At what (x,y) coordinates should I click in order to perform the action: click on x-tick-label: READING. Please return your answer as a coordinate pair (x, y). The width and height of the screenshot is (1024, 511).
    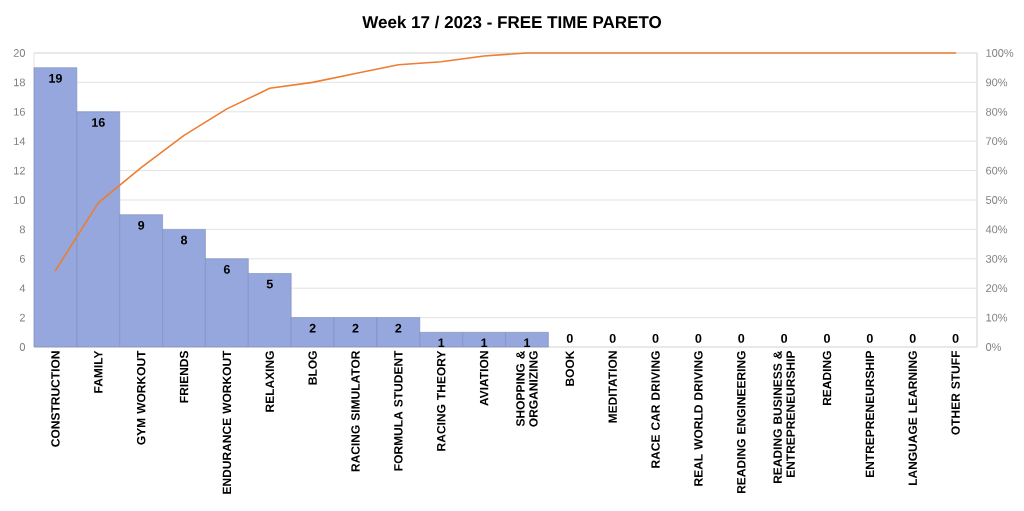
    Looking at the image, I should click on (827, 378).